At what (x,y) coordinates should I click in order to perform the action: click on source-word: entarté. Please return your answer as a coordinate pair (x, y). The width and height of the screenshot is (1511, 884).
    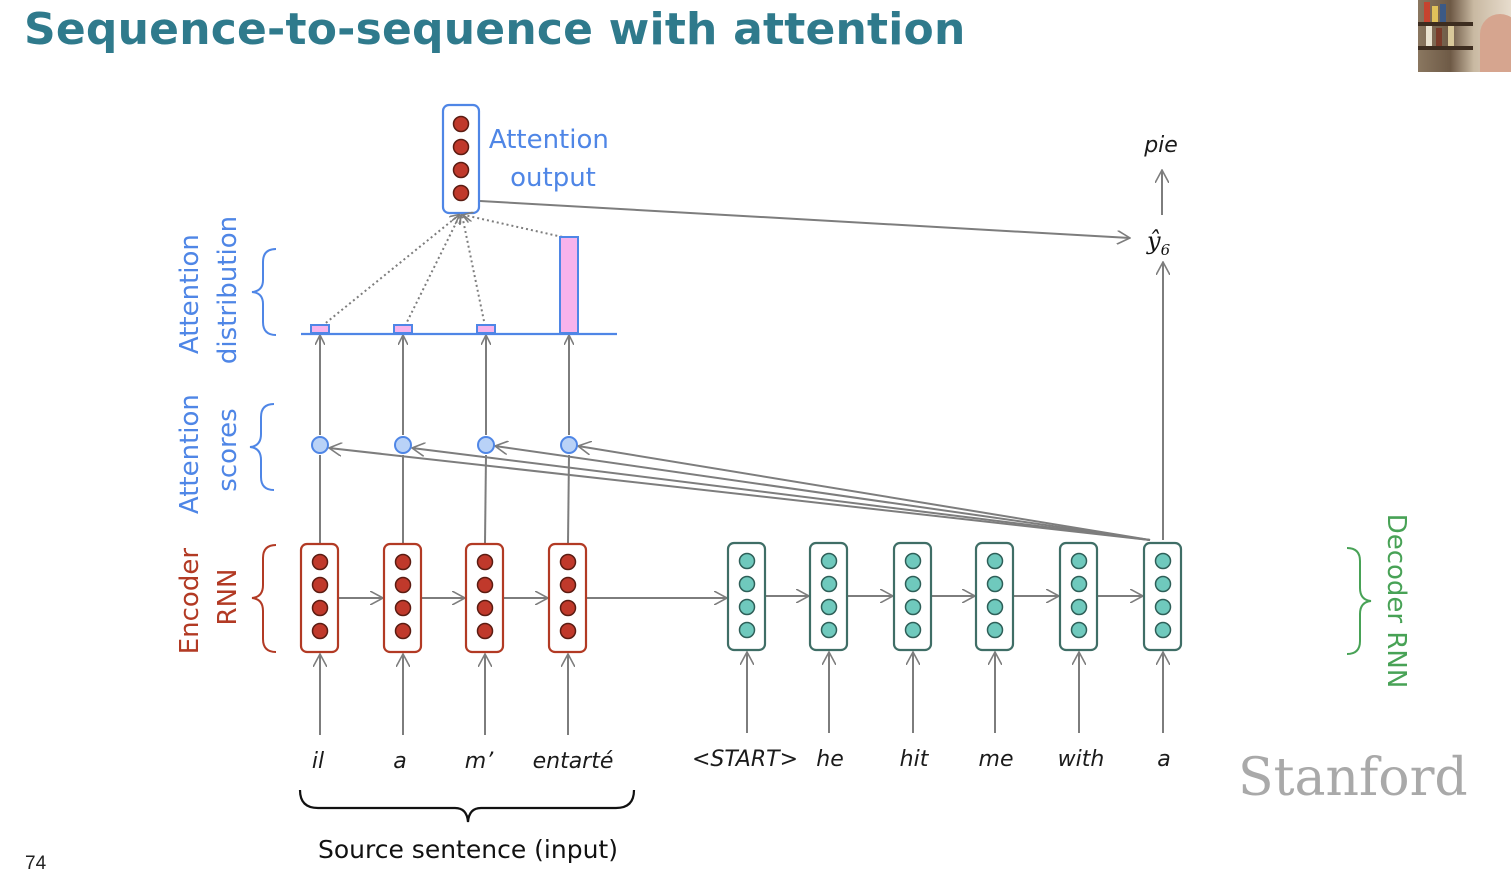
    Looking at the image, I should click on (573, 761).